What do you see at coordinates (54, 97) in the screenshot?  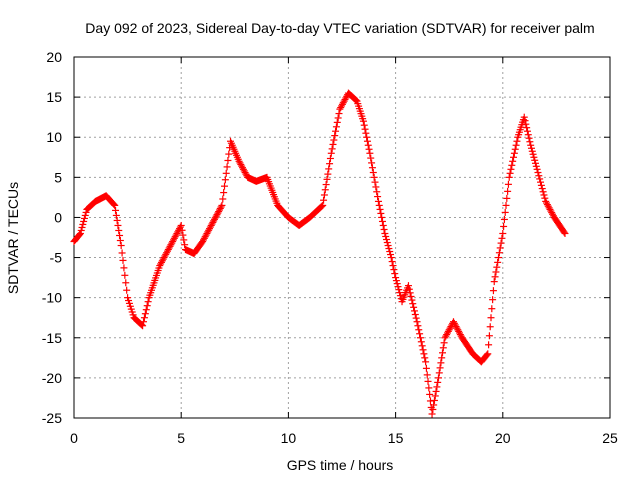 I see `y-tick-label: 15` at bounding box center [54, 97].